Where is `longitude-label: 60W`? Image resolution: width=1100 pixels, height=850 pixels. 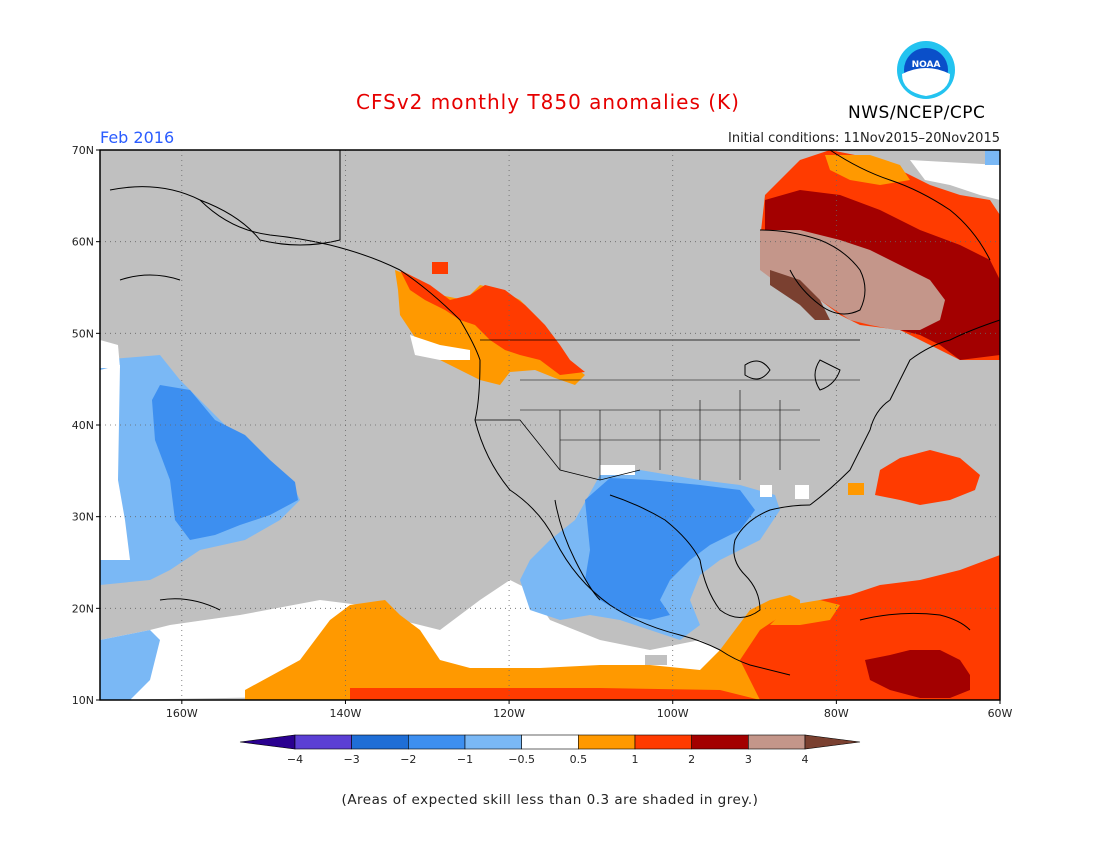 longitude-label: 60W is located at coordinates (1000, 713).